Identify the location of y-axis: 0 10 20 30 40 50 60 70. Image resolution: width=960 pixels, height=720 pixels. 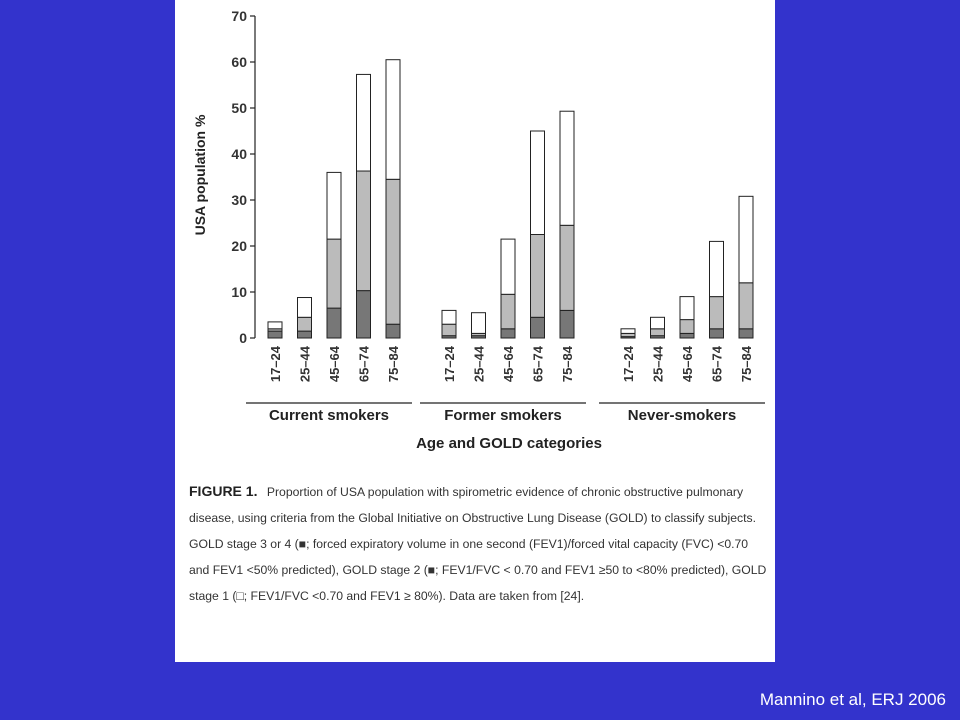
(243, 177).